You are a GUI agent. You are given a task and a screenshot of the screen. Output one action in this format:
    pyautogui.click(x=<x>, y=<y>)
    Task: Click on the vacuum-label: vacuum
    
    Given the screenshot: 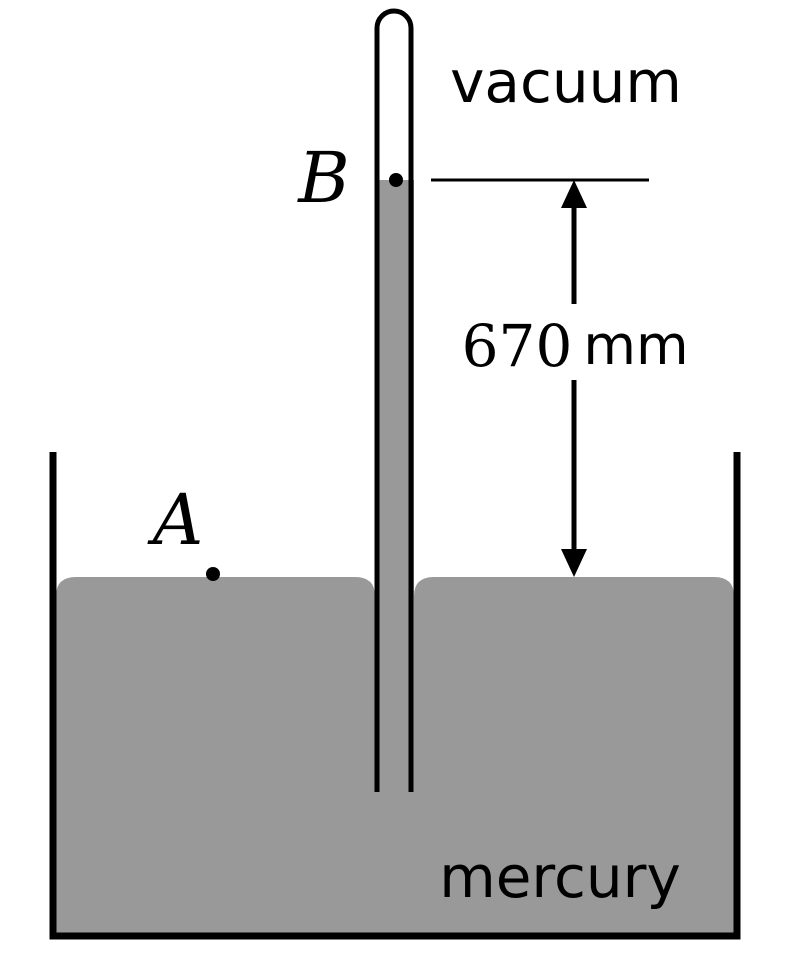 What is the action you would take?
    pyautogui.click(x=566, y=82)
    